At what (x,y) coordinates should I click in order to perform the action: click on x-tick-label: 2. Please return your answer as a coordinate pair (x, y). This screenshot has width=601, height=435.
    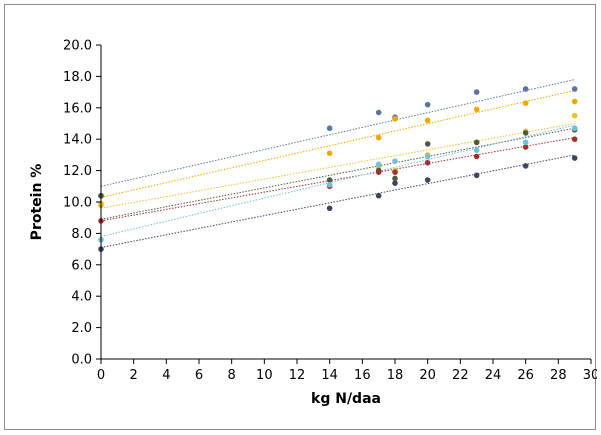
    Looking at the image, I should click on (134, 375).